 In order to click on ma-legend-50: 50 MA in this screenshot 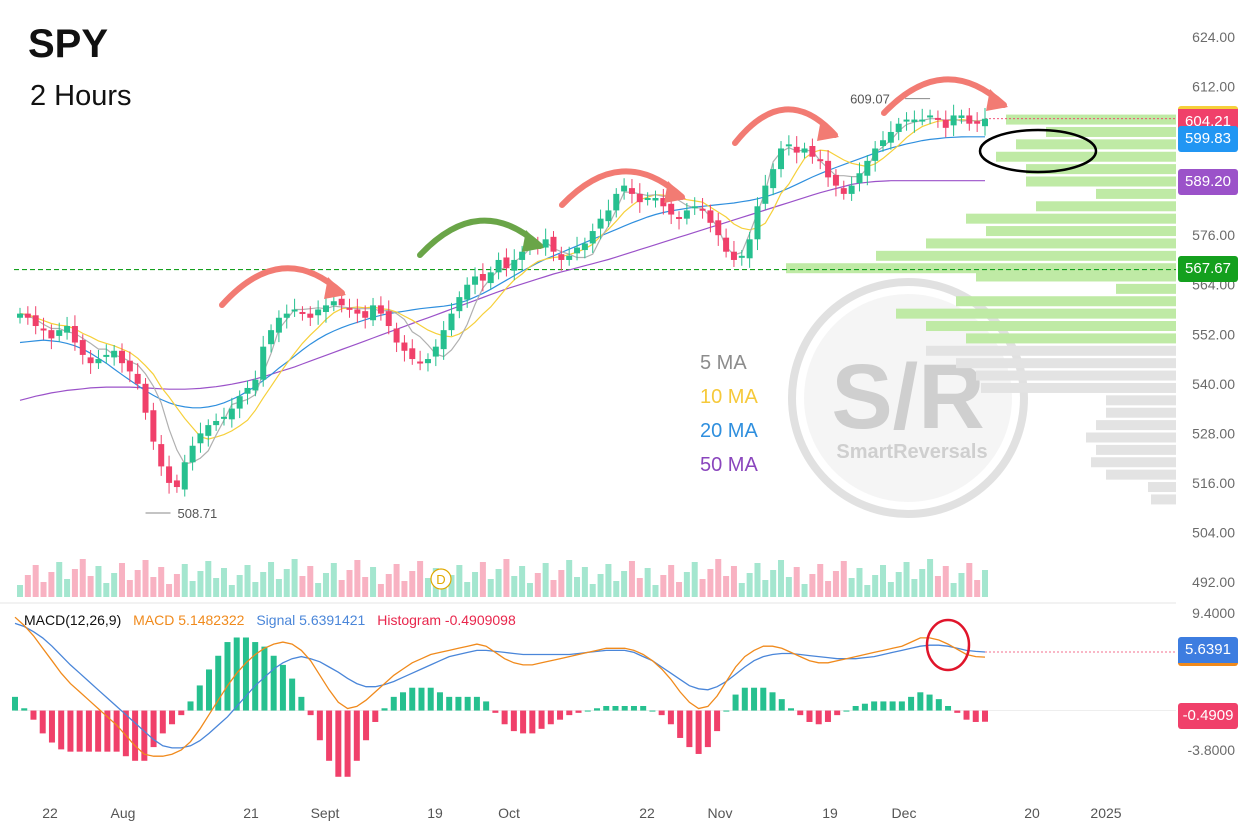, I will do `click(729, 465)`.